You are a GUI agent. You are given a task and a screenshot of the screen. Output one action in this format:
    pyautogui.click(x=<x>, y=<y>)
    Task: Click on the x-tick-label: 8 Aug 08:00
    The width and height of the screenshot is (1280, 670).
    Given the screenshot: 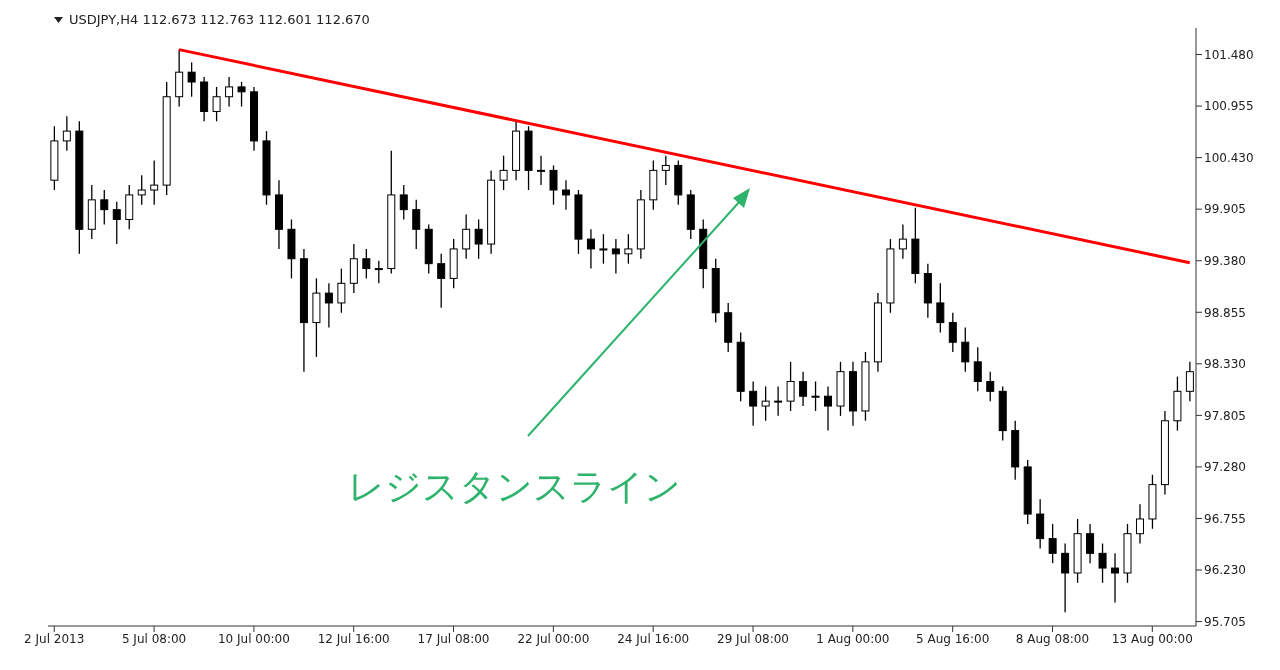 What is the action you would take?
    pyautogui.click(x=1052, y=638)
    